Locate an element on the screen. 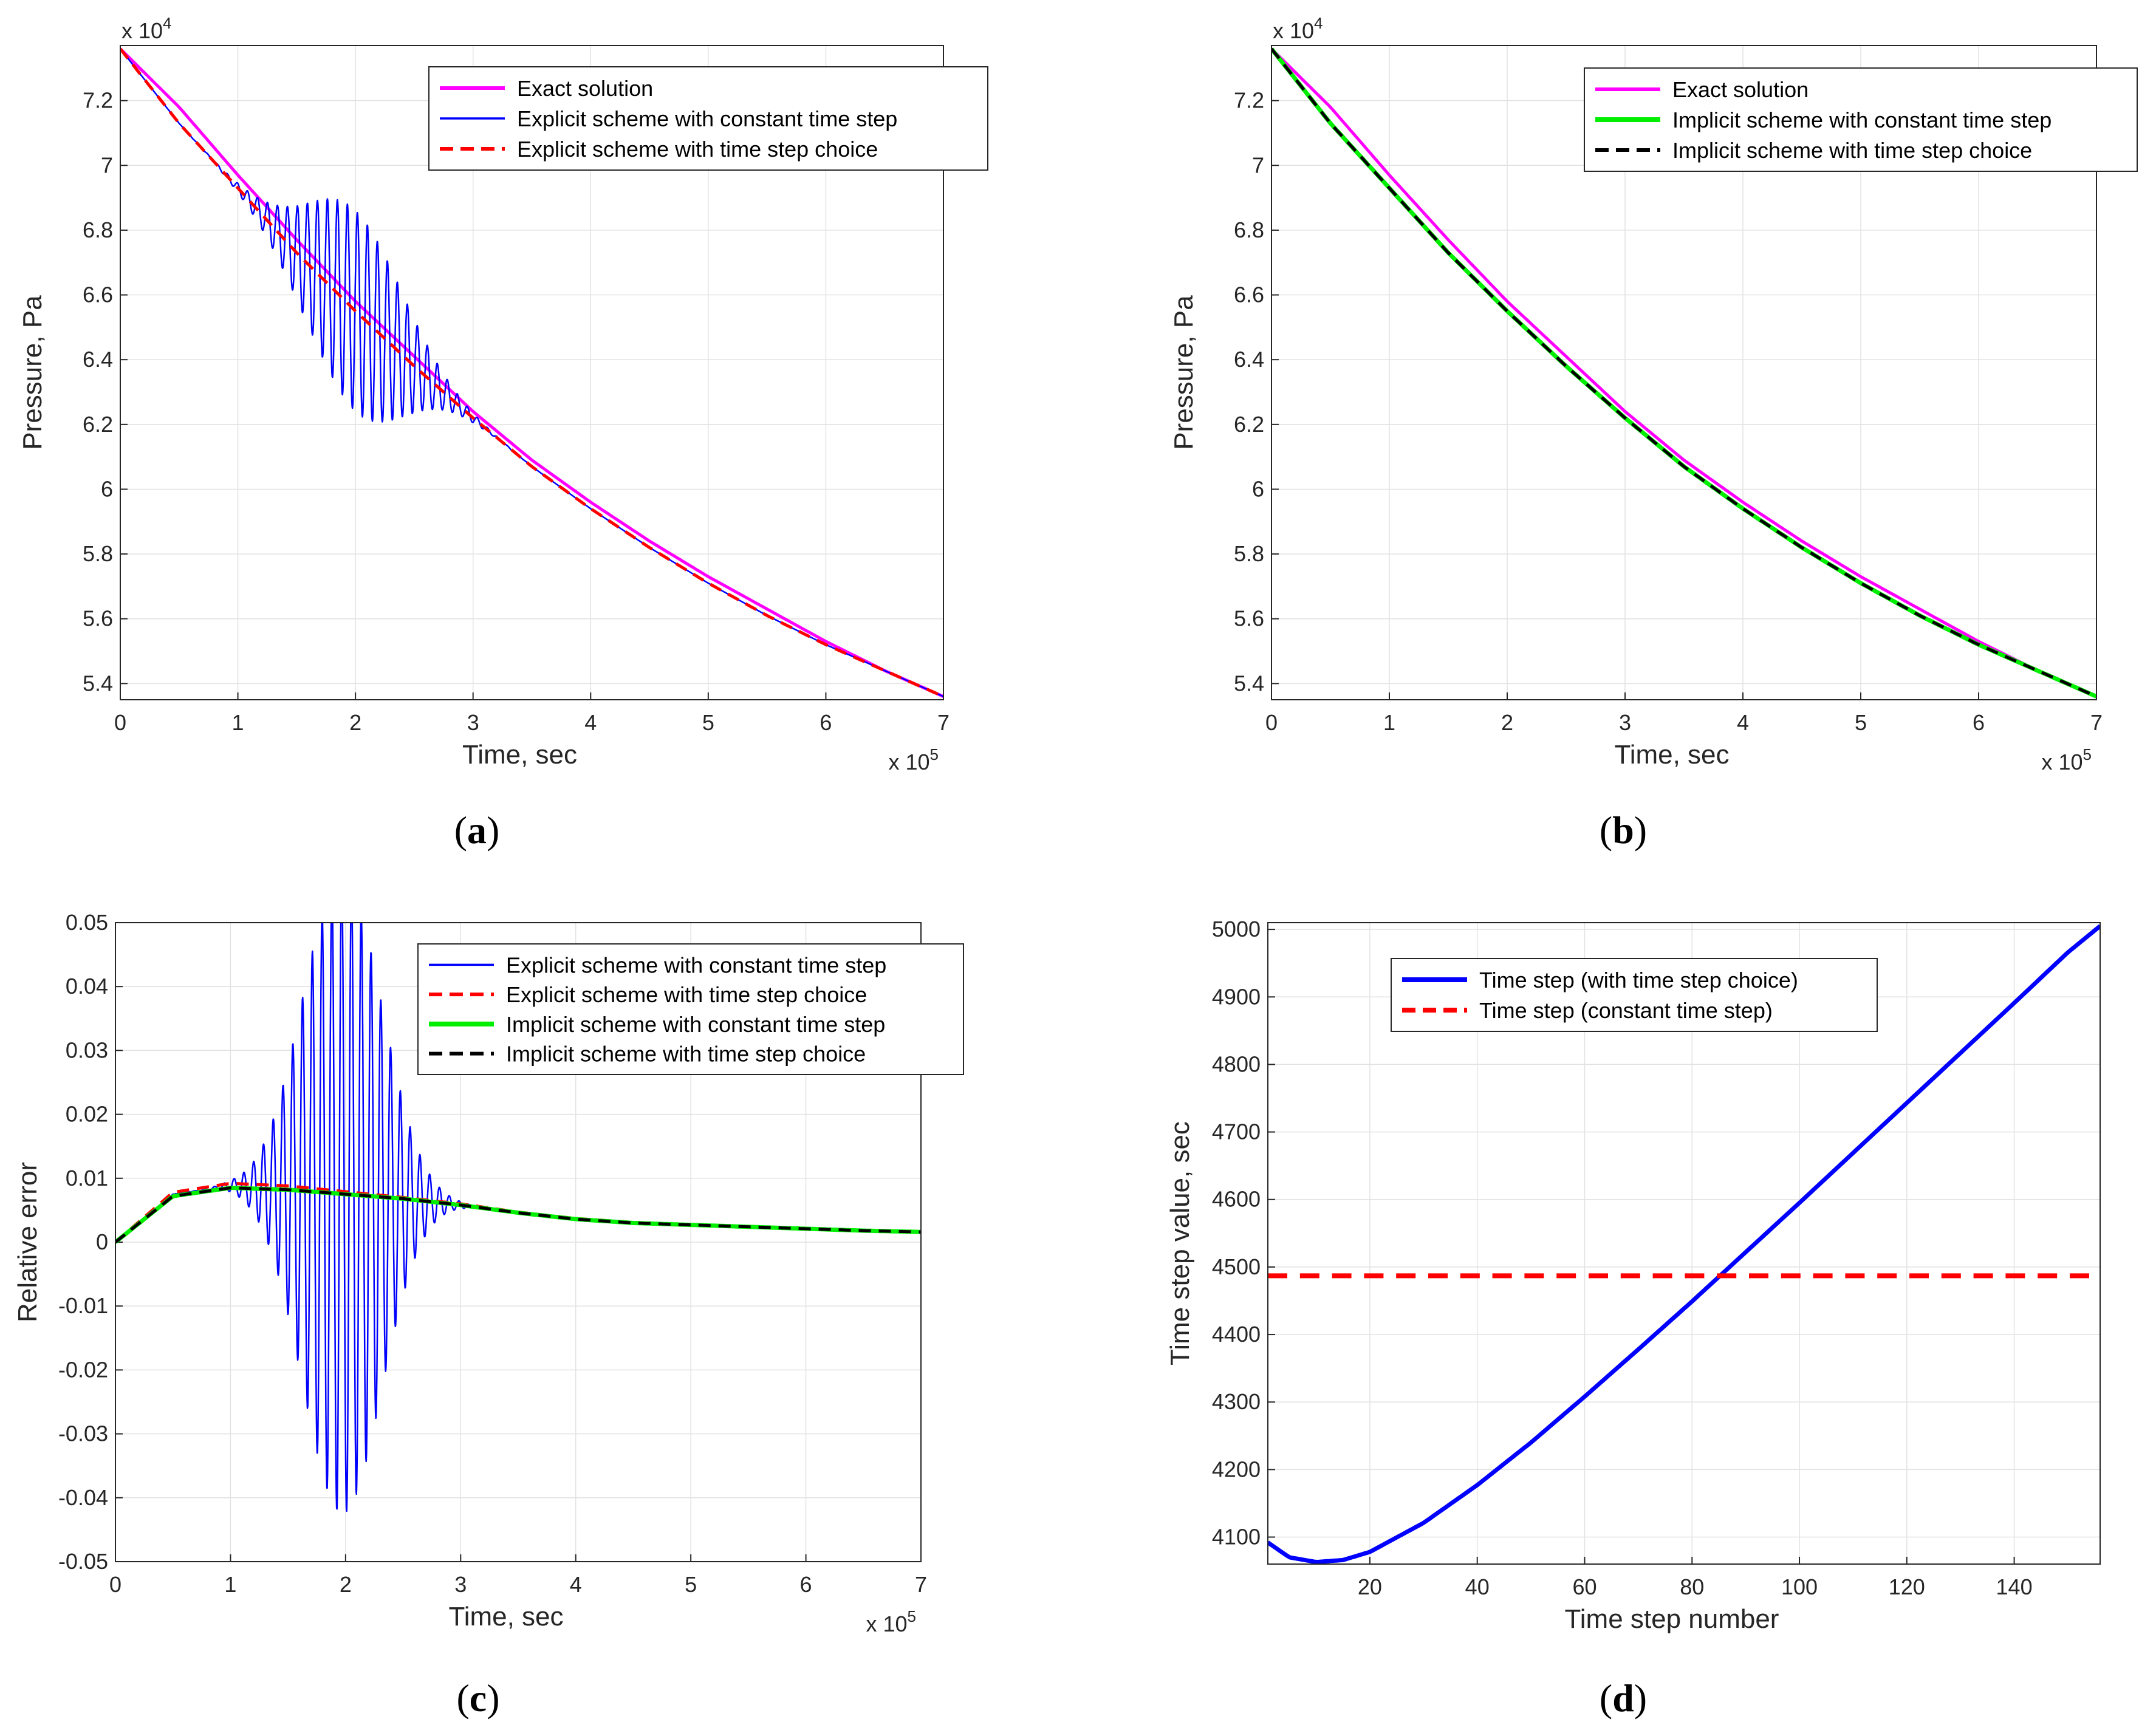  x-tick-label: 140 is located at coordinates (2014, 1586).